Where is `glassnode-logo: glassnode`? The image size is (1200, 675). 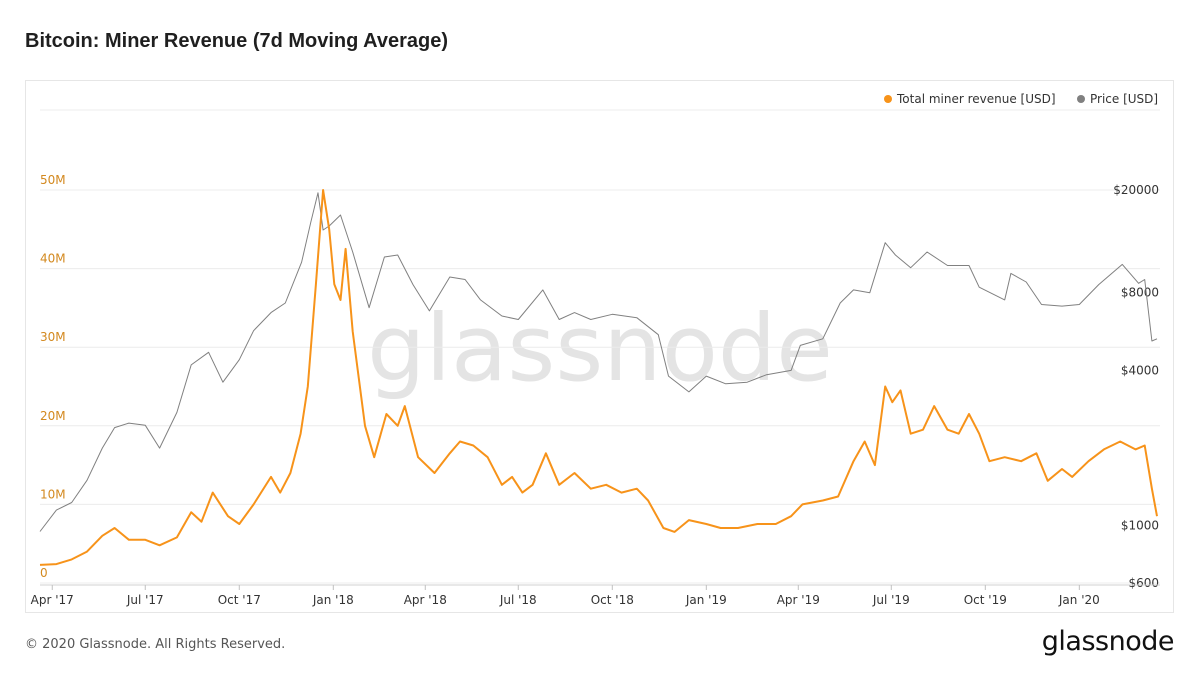 glassnode-logo: glassnode is located at coordinates (1108, 641).